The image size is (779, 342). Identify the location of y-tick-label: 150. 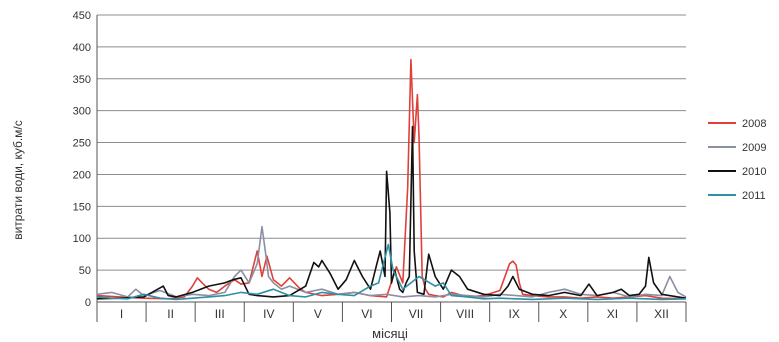
(82, 207).